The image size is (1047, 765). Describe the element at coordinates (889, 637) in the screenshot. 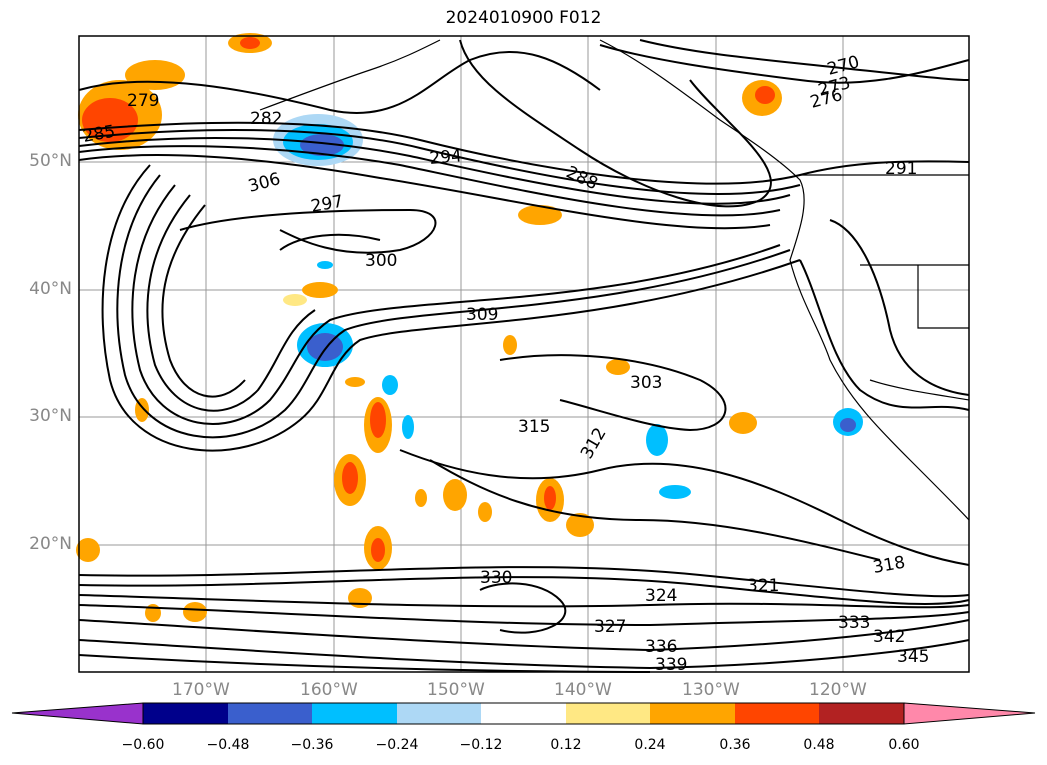

I see `contour-label: 342` at that location.